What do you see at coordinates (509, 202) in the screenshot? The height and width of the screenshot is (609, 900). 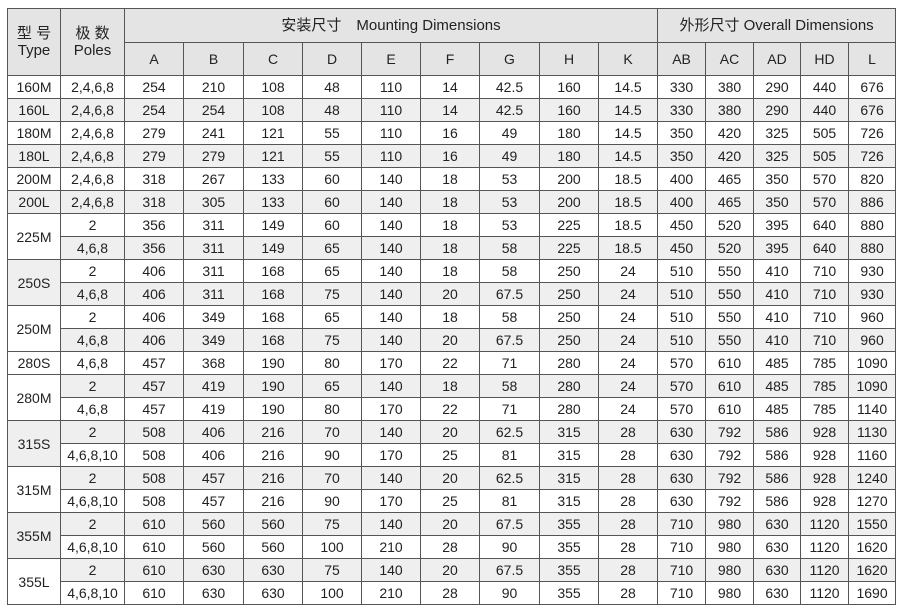 I see `value-cell: 53` at bounding box center [509, 202].